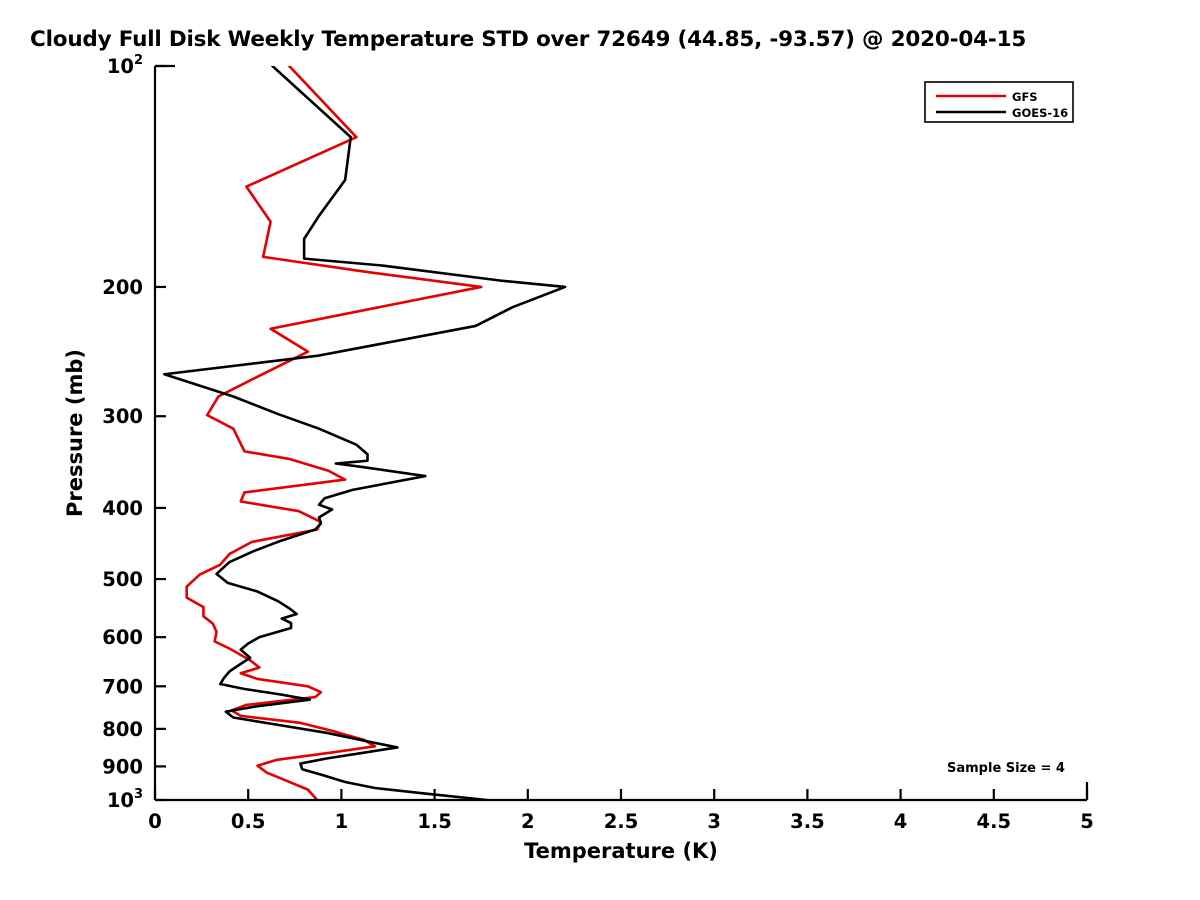 This screenshot has width=1200, height=900. I want to click on y-tick-label: 800, so click(122, 729).